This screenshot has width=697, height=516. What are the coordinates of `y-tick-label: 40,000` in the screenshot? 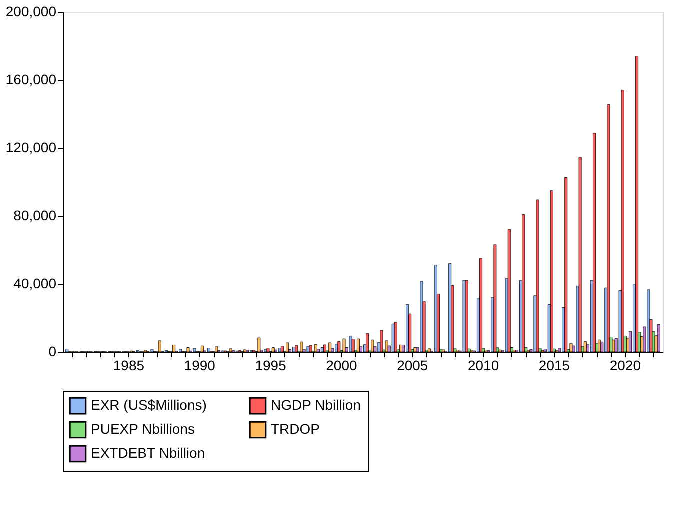 It's located at (35, 284).